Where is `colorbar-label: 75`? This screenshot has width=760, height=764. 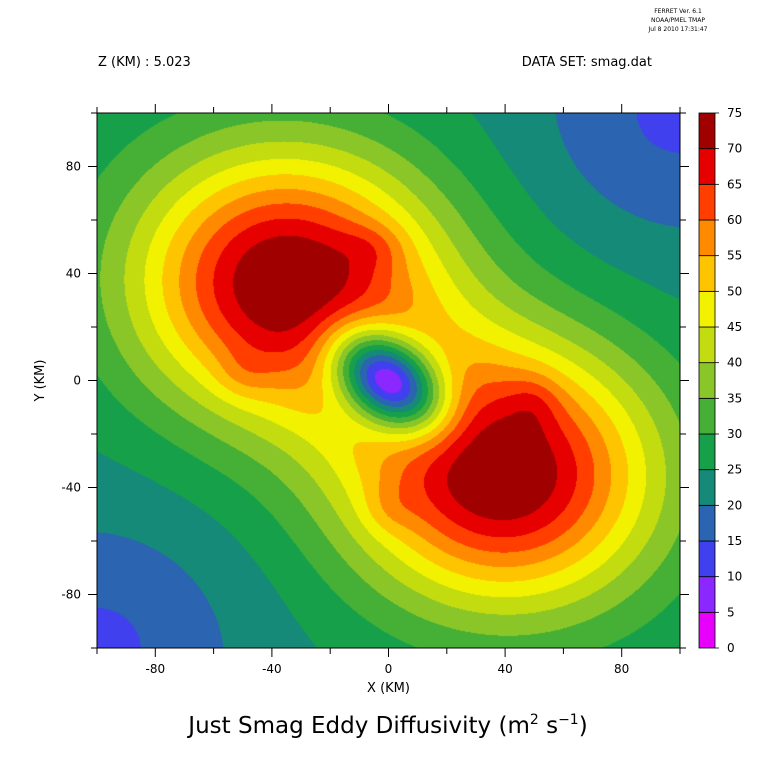 colorbar-label: 75 is located at coordinates (734, 113).